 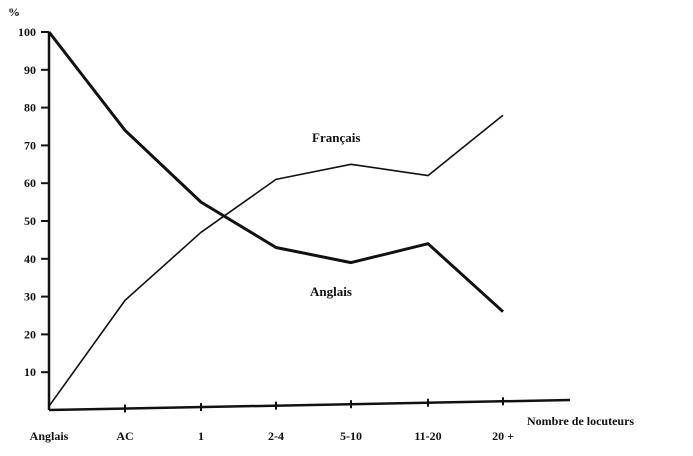 I want to click on y-tick-label: 10, so click(x=30, y=372).